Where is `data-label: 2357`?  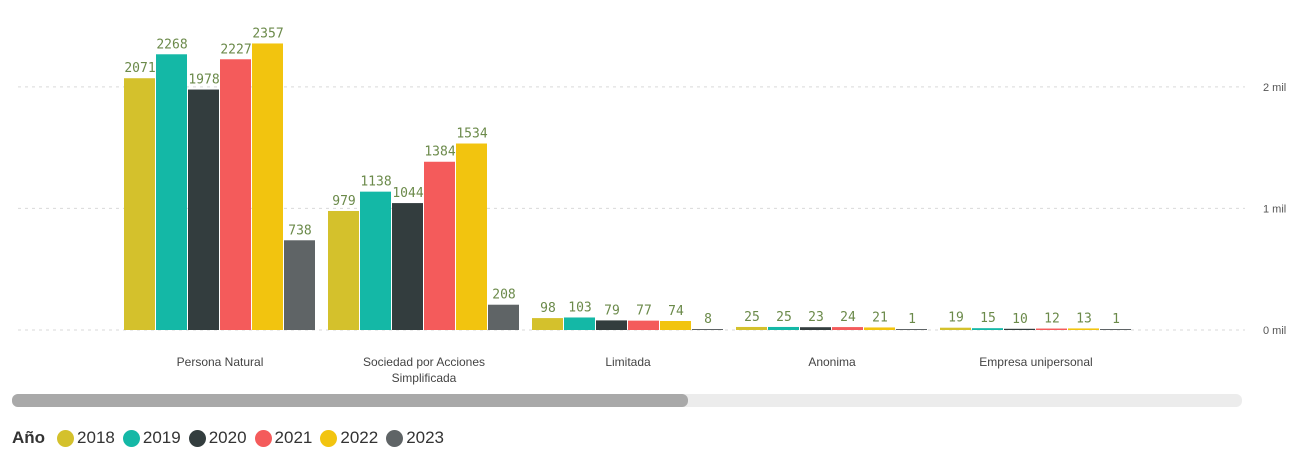 data-label: 2357 is located at coordinates (267, 33).